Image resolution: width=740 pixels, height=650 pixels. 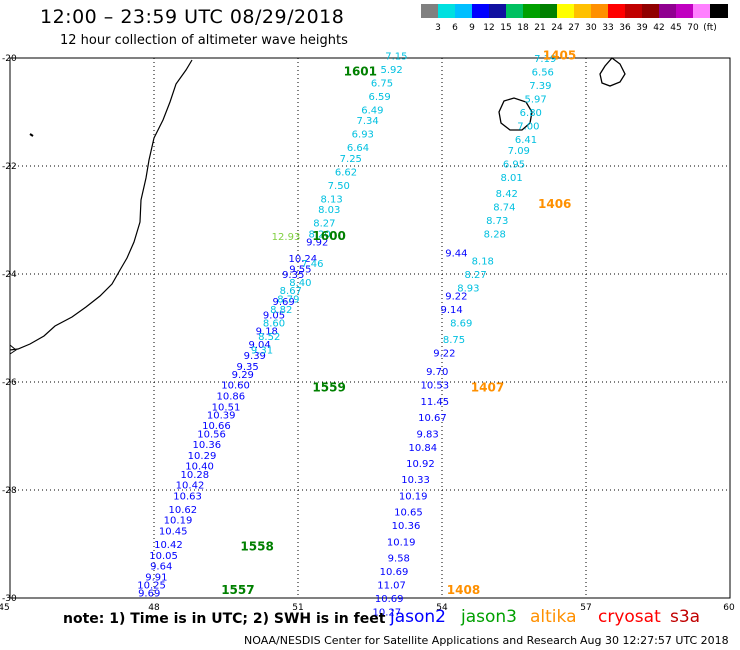 What do you see at coordinates (642, 28) in the screenshot?
I see `scale-label: 39` at bounding box center [642, 28].